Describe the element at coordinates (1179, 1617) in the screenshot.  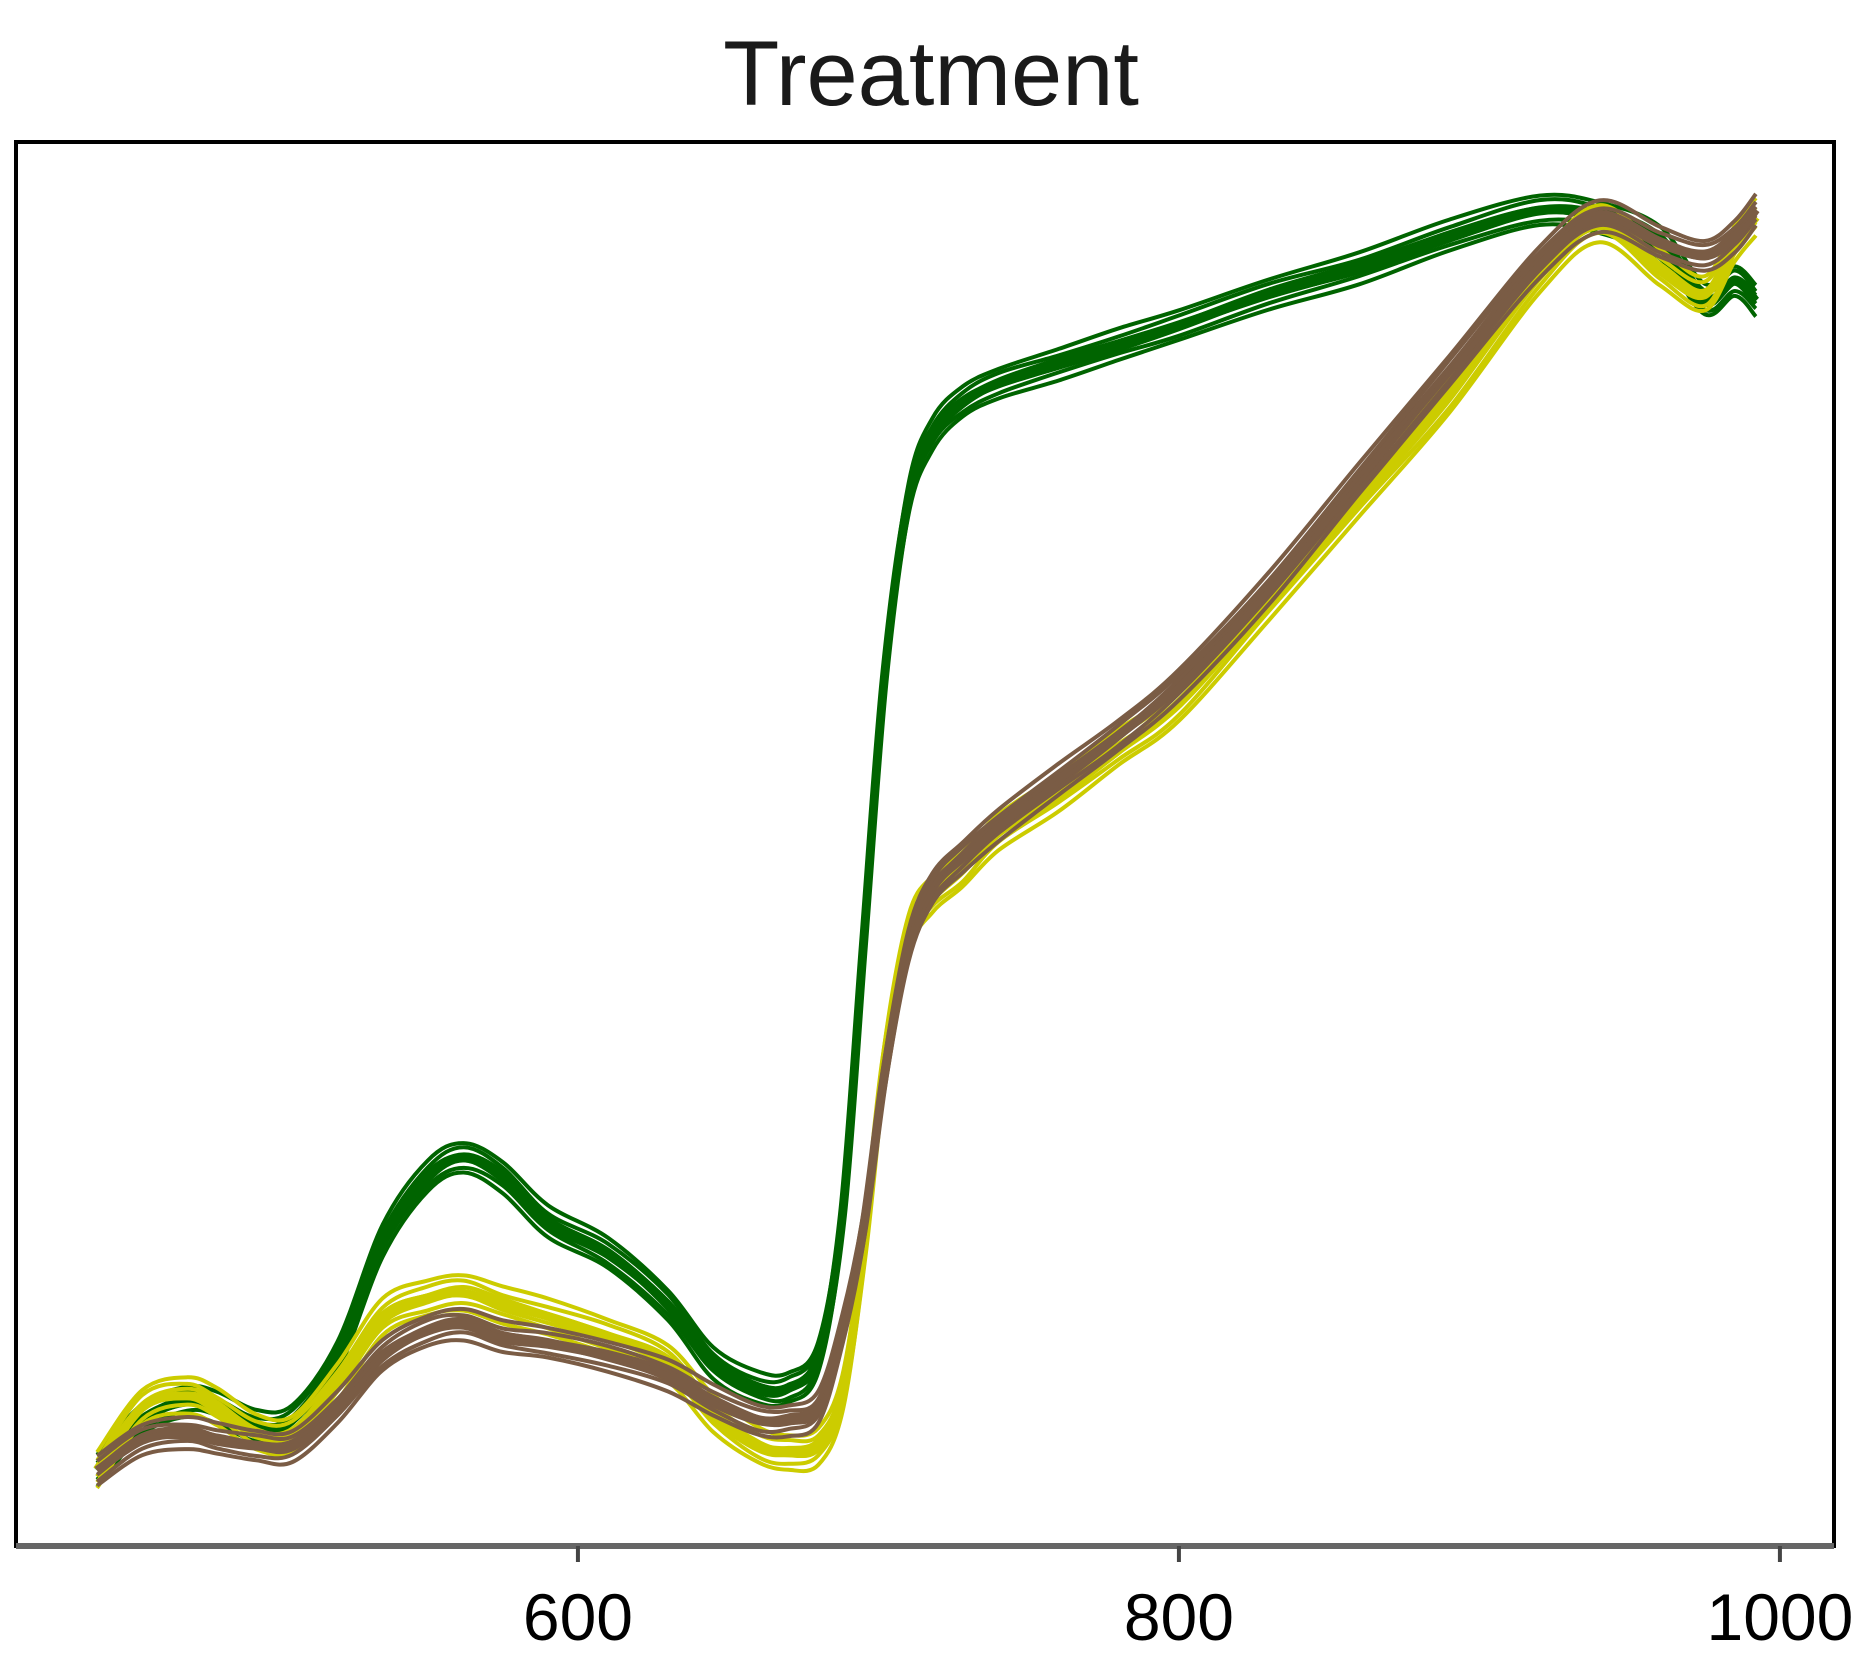
I see `x-tick-label: 800` at that location.